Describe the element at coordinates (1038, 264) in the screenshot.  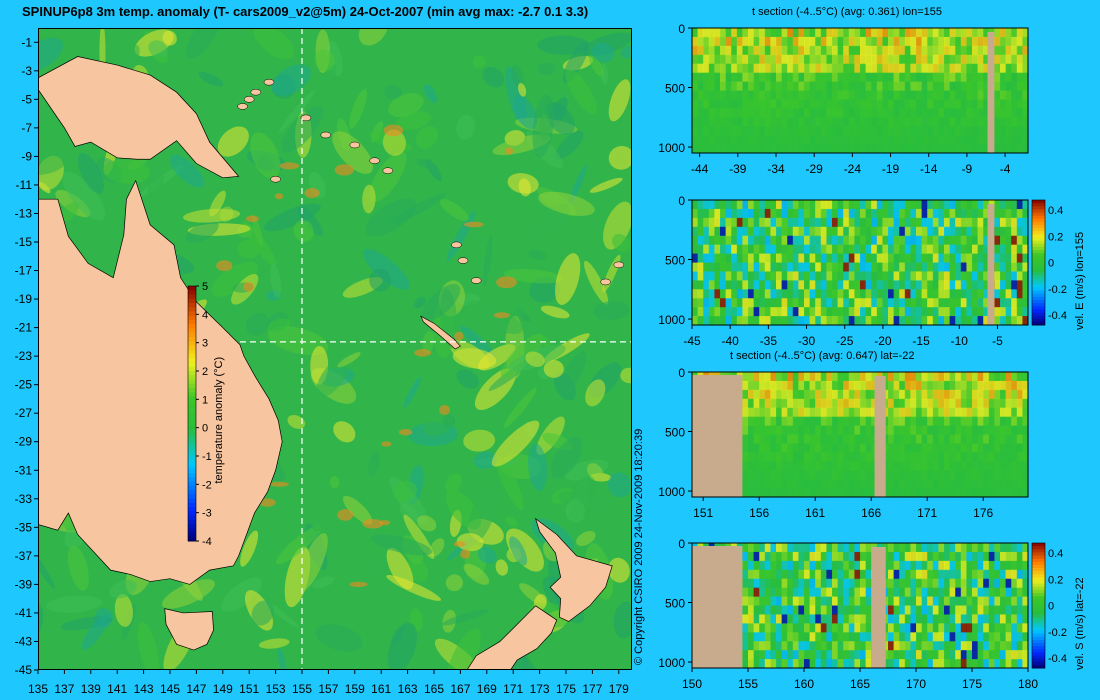
I see `panel2-colorbar-swatch` at that location.